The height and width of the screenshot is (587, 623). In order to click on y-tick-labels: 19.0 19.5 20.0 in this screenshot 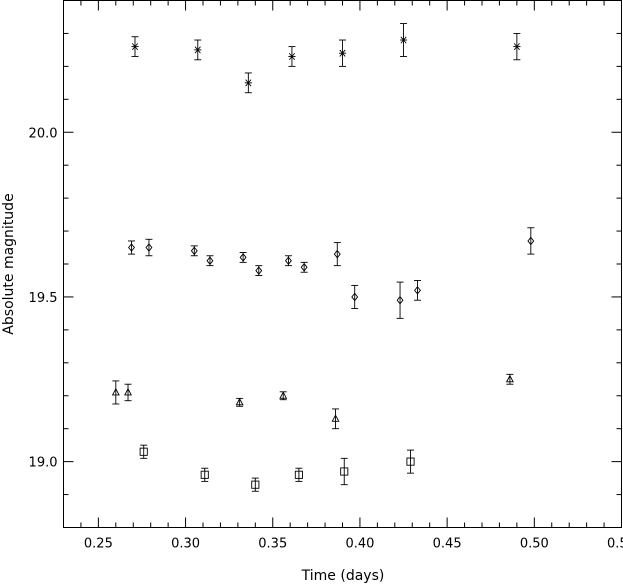, I will do `click(43, 298)`.